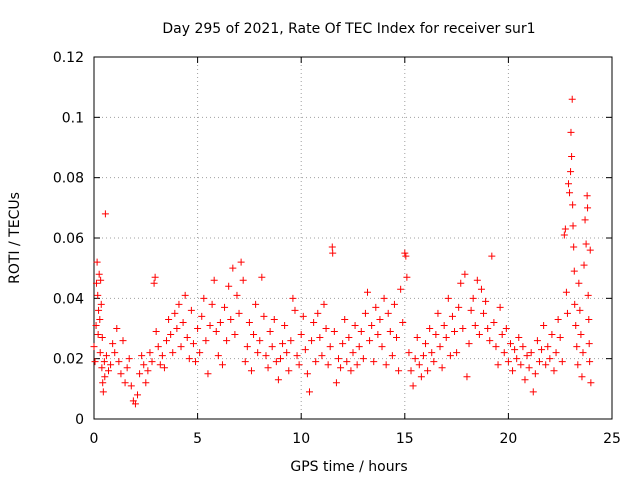  Describe the element at coordinates (508, 439) in the screenshot. I see `x-tick-label: 20` at that location.